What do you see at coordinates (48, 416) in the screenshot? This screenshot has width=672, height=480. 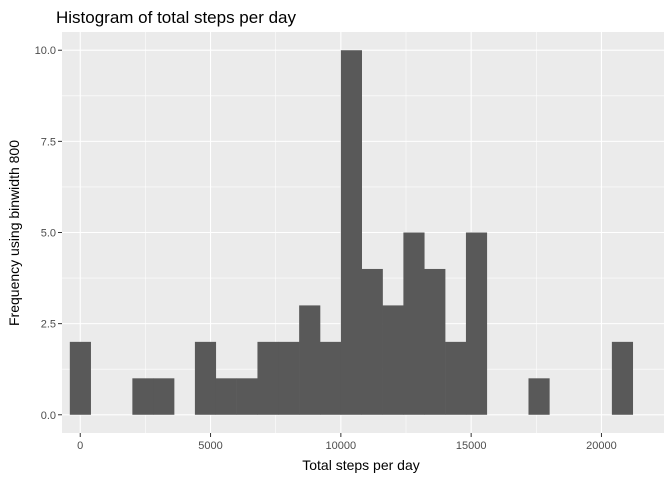 I see `y-tick-label: 0.0` at bounding box center [48, 416].